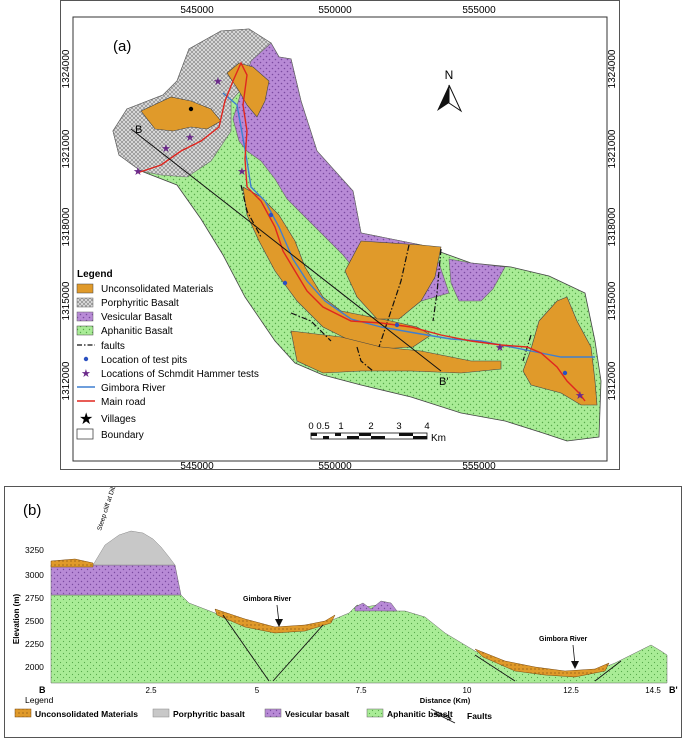  What do you see at coordinates (157, 289) in the screenshot?
I see `legend-label-unconsolidated: Unconsolidated Materials` at bounding box center [157, 289].